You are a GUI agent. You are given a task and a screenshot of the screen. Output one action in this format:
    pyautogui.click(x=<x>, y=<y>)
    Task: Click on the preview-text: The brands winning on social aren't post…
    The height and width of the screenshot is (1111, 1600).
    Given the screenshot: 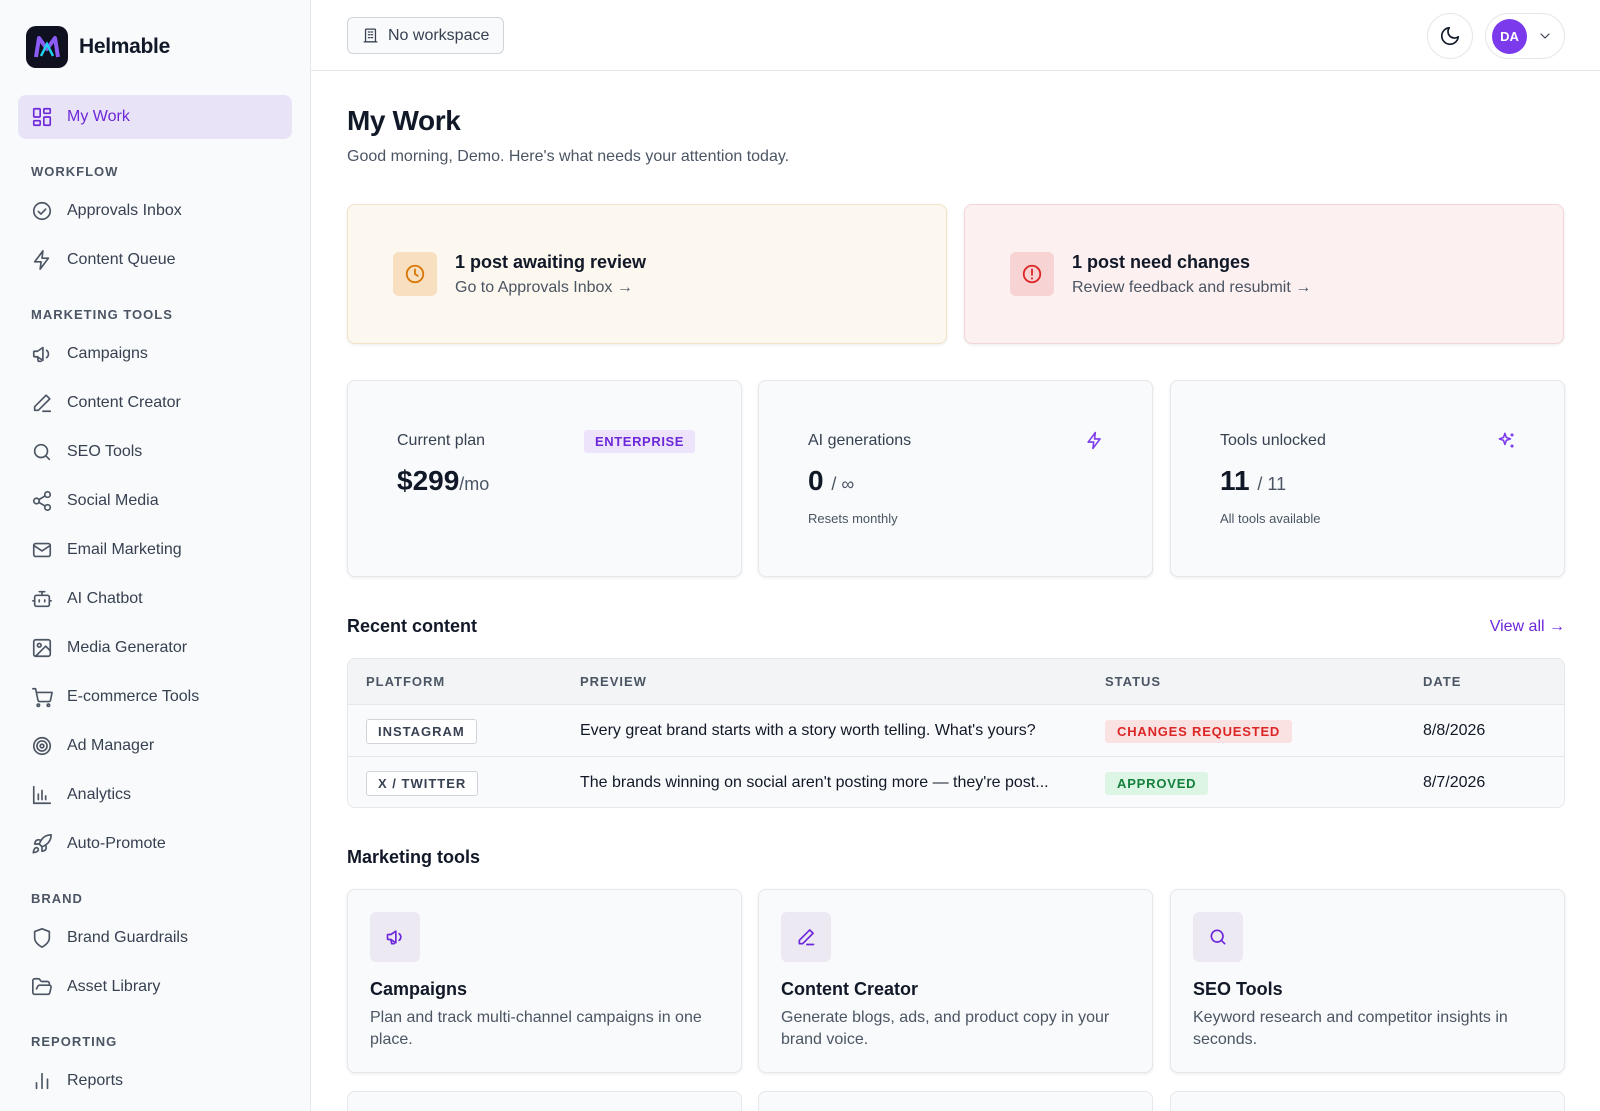 What is the action you would take?
    pyautogui.click(x=814, y=782)
    